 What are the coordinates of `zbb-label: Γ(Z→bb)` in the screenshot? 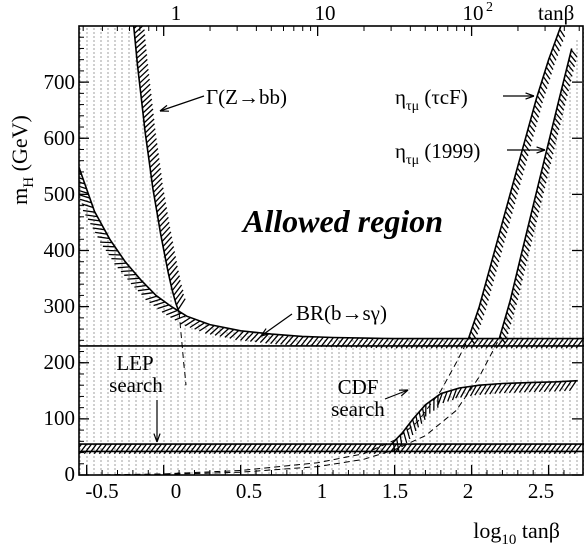 It's located at (246, 97).